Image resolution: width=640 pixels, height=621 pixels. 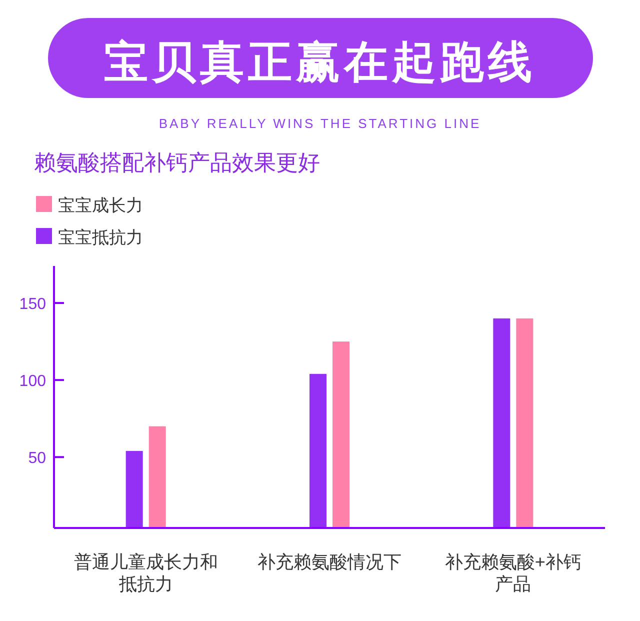 What do you see at coordinates (32, 381) in the screenshot?
I see `y-tick-label: 100` at bounding box center [32, 381].